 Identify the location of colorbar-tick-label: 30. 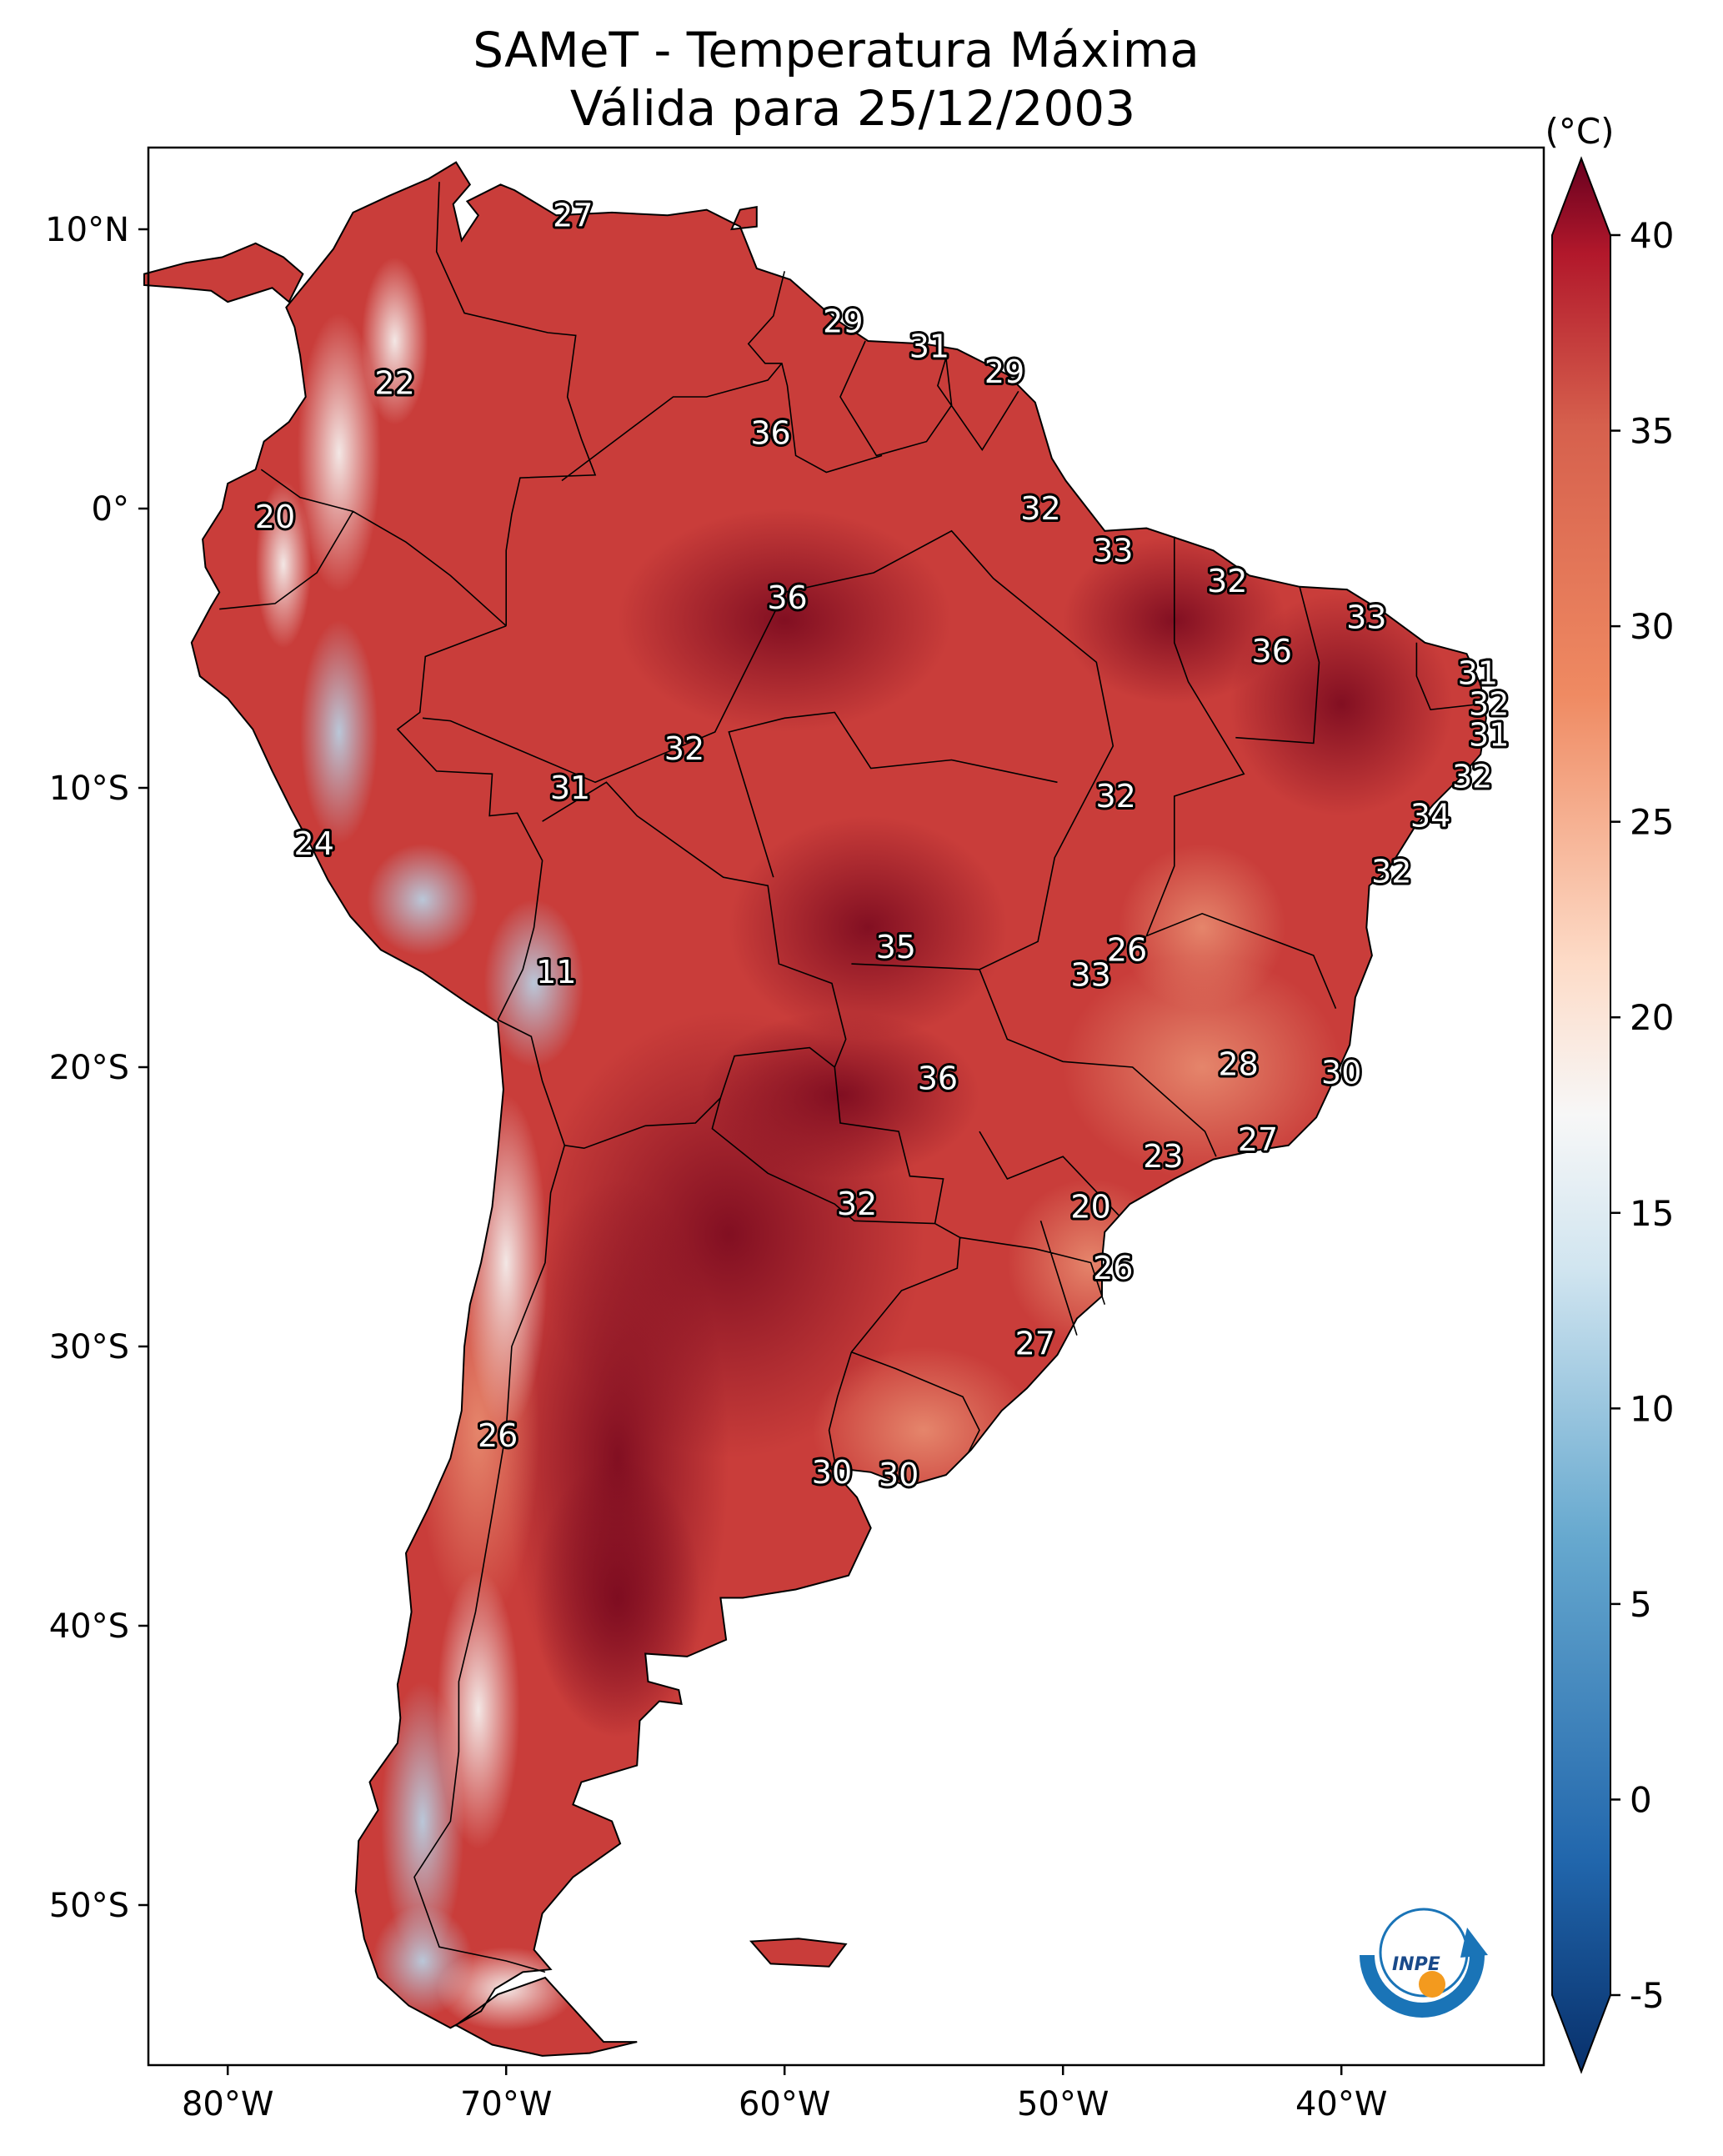
(1652, 627).